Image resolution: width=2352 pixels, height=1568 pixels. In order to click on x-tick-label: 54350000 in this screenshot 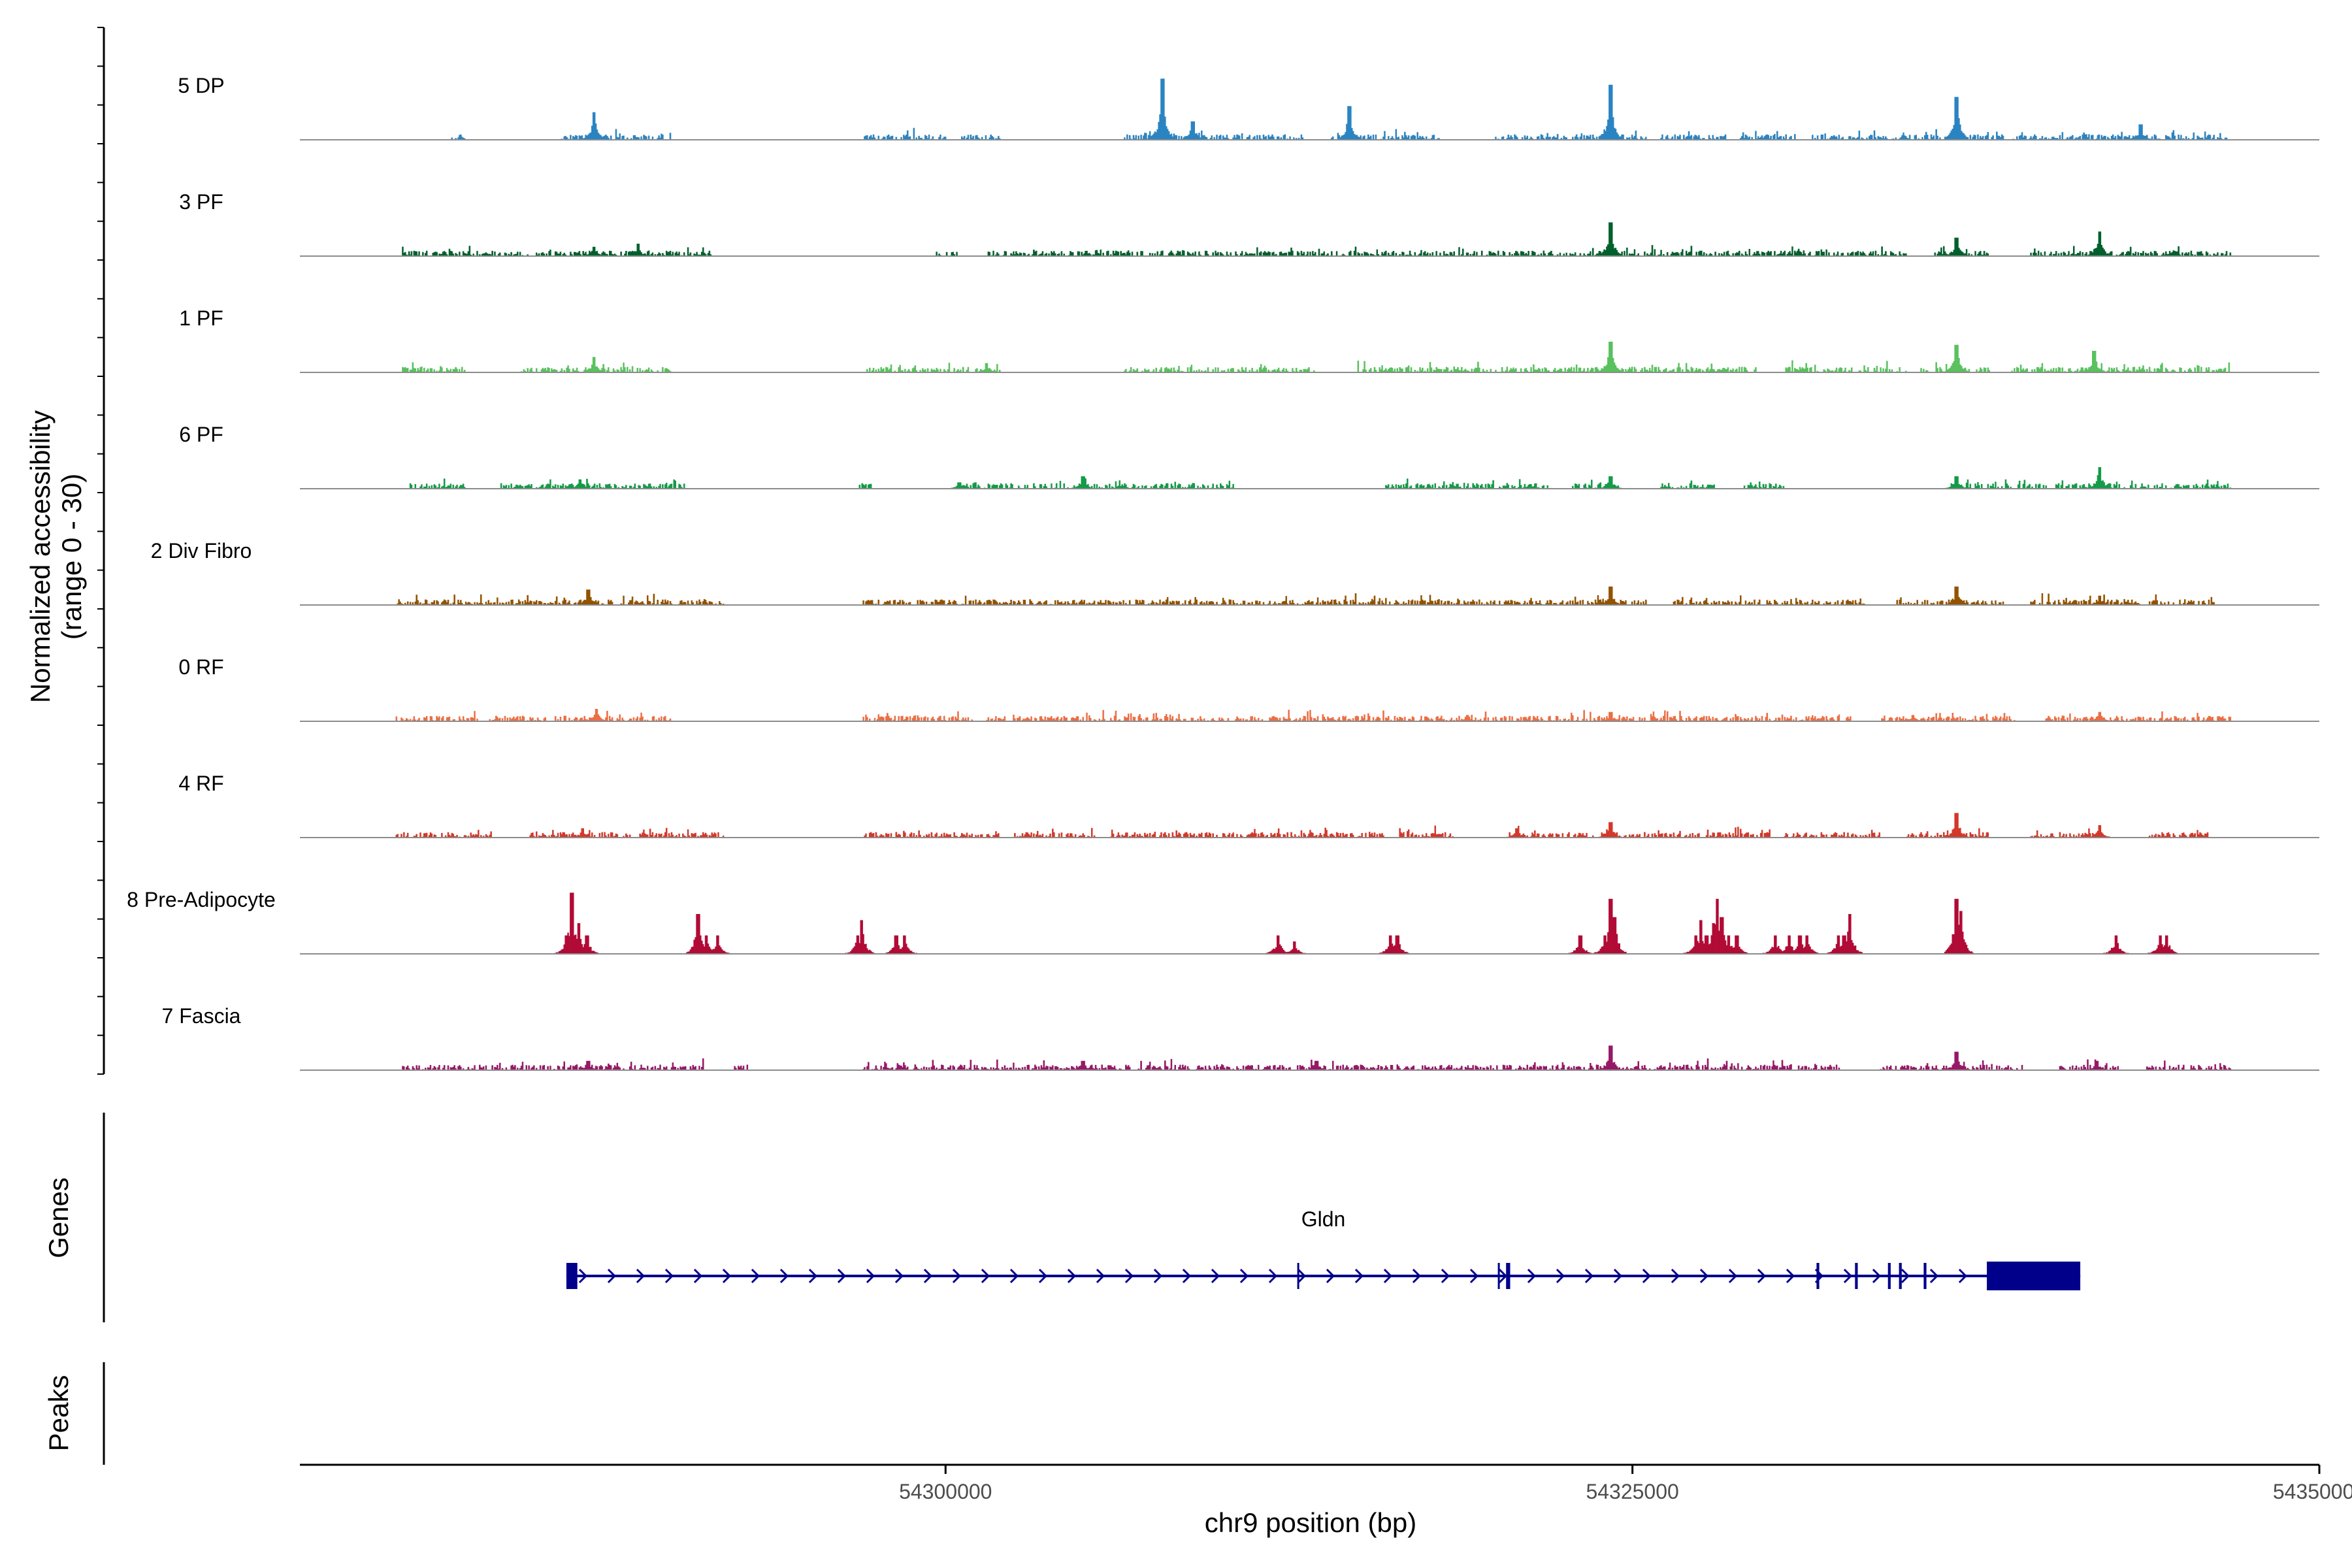, I will do `click(2312, 1491)`.